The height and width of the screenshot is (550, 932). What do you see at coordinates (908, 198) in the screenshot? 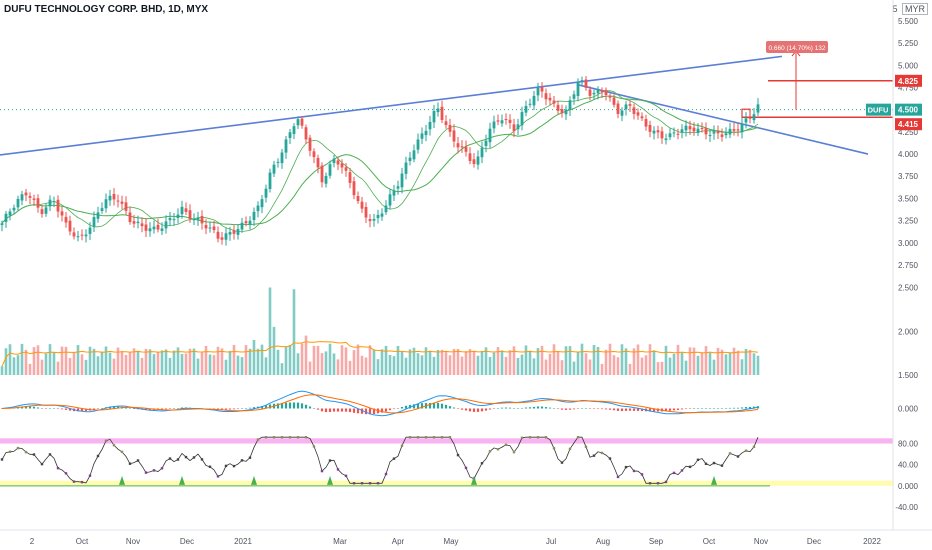
I see `price-tick-label: 3.500` at bounding box center [908, 198].